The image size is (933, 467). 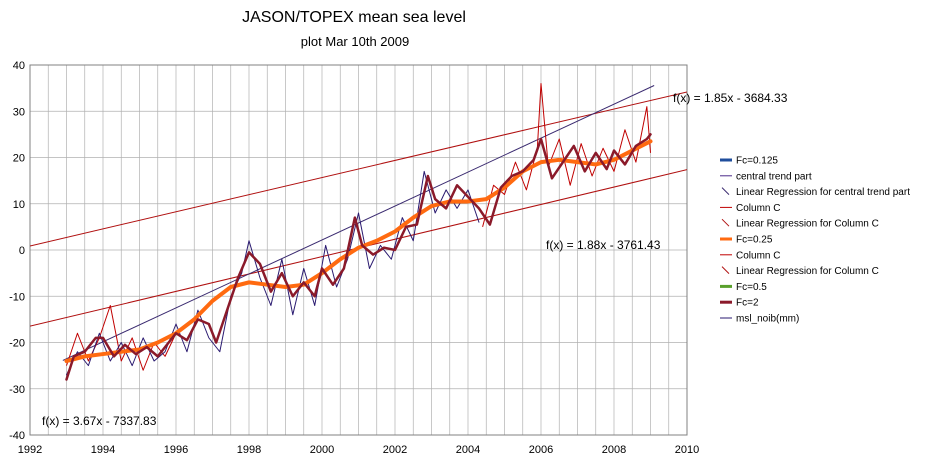 I want to click on chart-subtitle: plot Mar 10th 2009, so click(x=355, y=41).